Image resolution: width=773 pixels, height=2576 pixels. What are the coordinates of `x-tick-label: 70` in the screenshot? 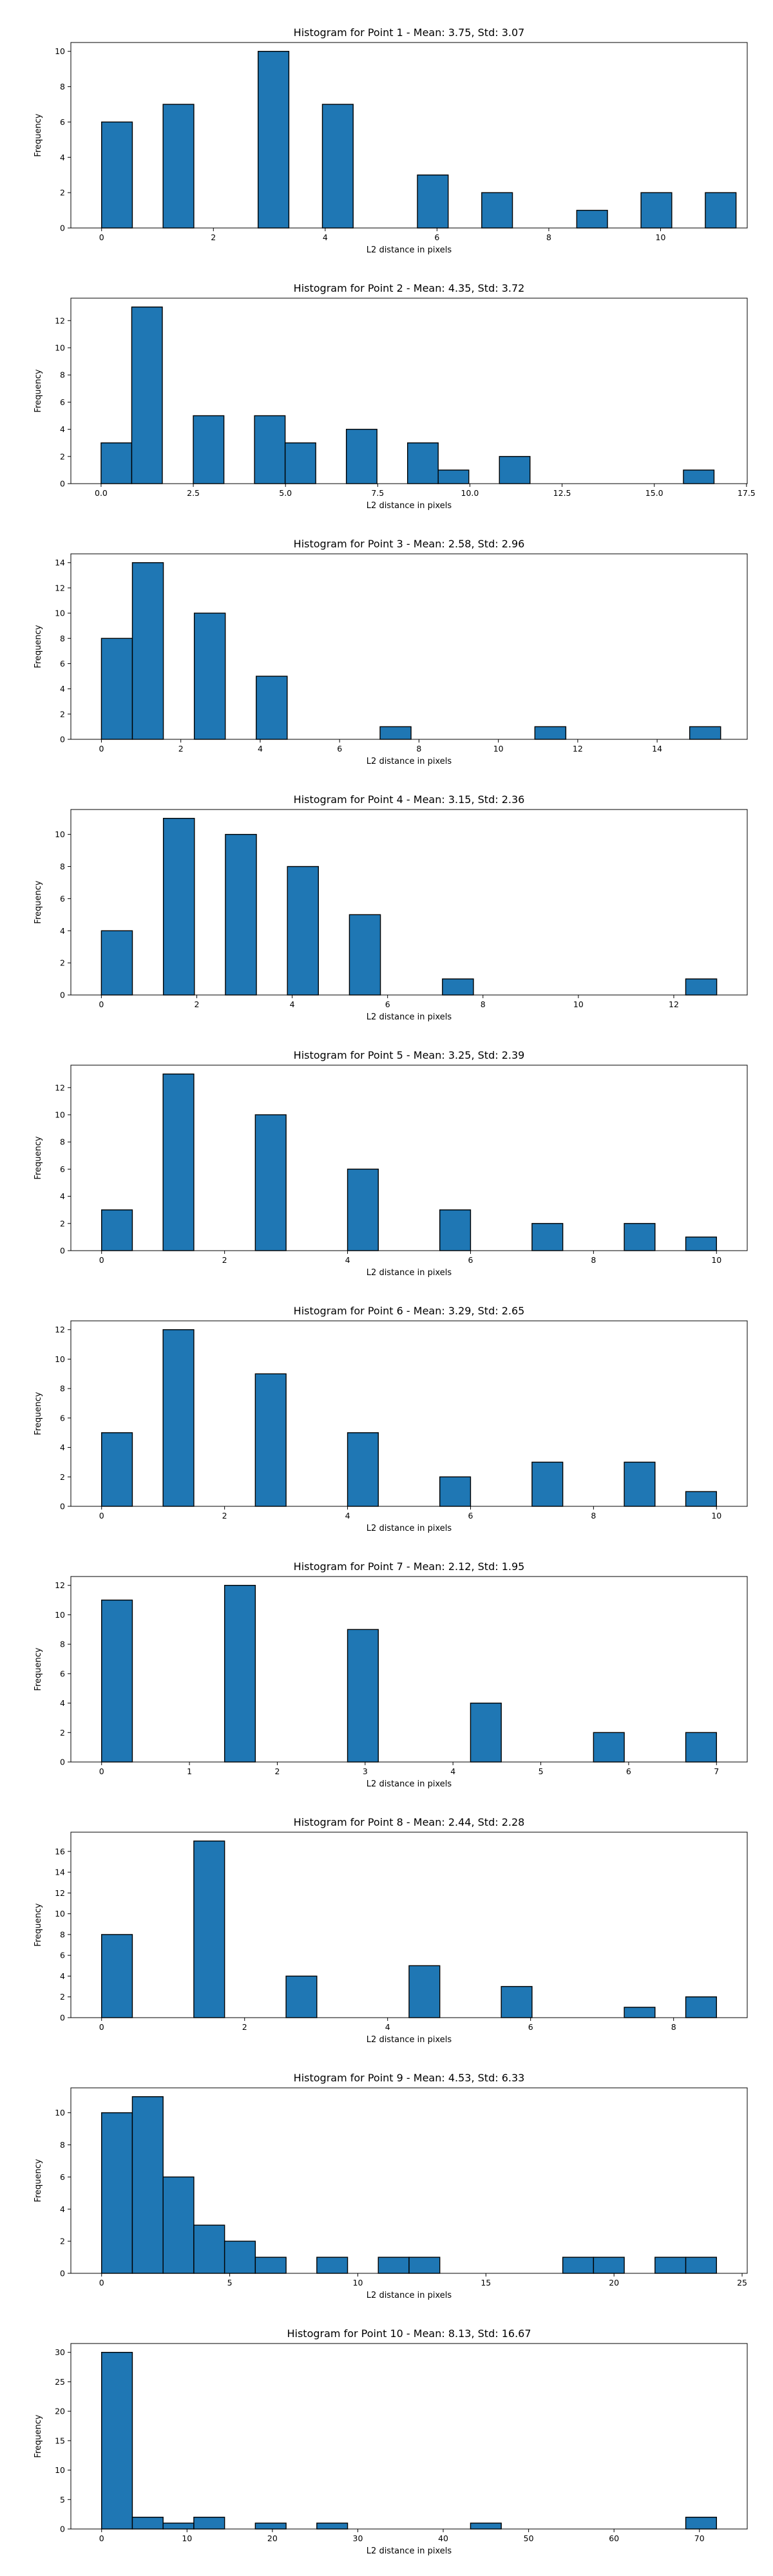 It's located at (699, 2538).